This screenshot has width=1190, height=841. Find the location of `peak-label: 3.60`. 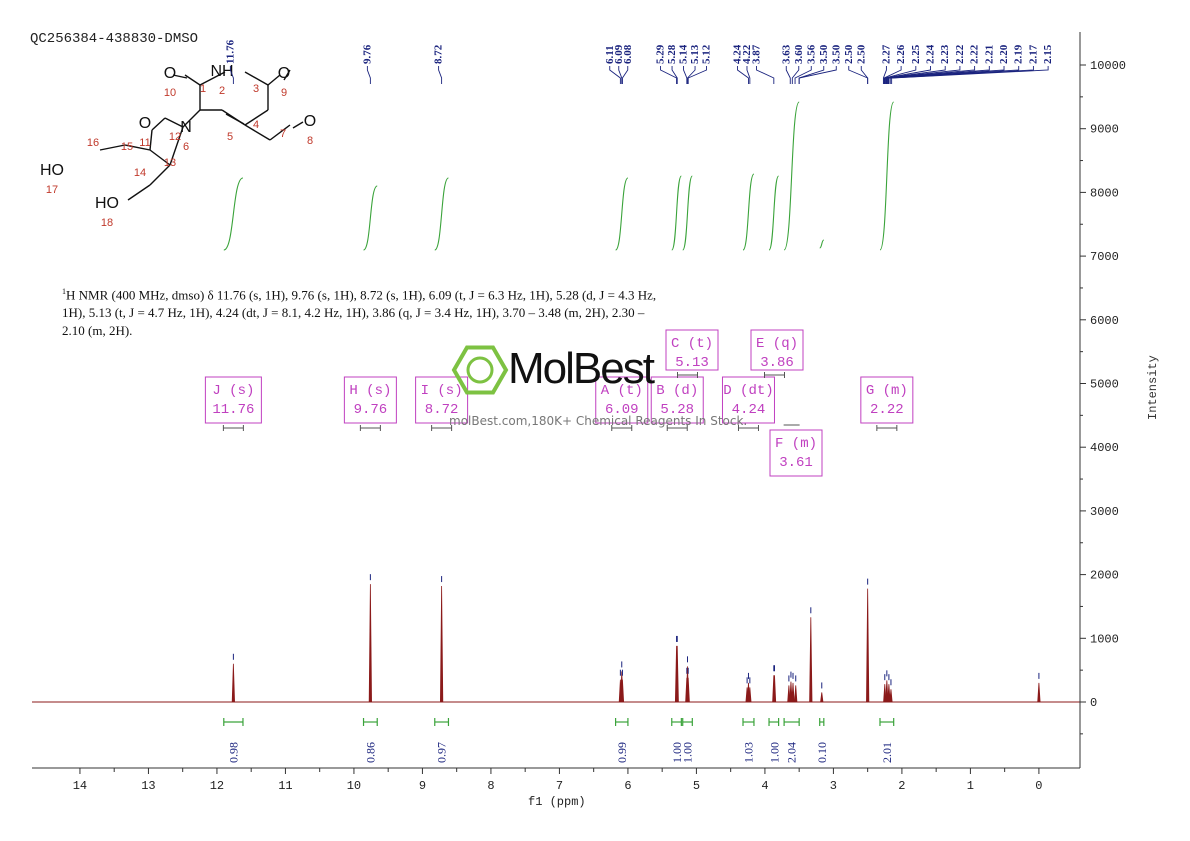

peak-label: 3.60 is located at coordinates (799, 54).